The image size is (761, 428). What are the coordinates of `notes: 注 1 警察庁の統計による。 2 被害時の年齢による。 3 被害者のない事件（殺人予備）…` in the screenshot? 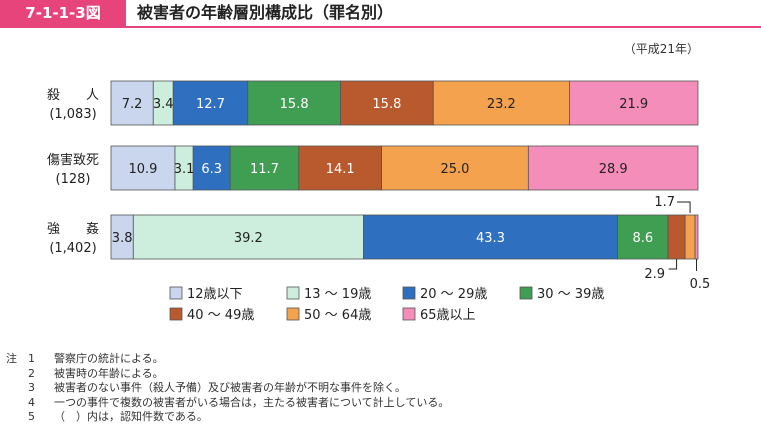 It's located at (227, 388).